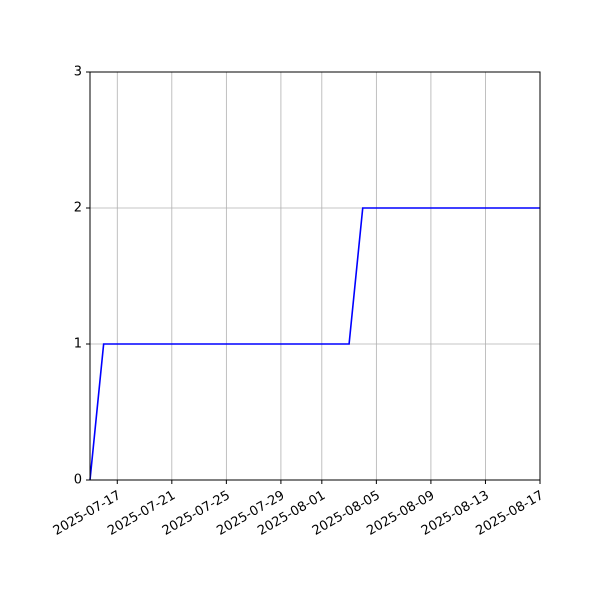 This screenshot has height=600, width=600. I want to click on y-tick-label: 0, so click(78, 480).